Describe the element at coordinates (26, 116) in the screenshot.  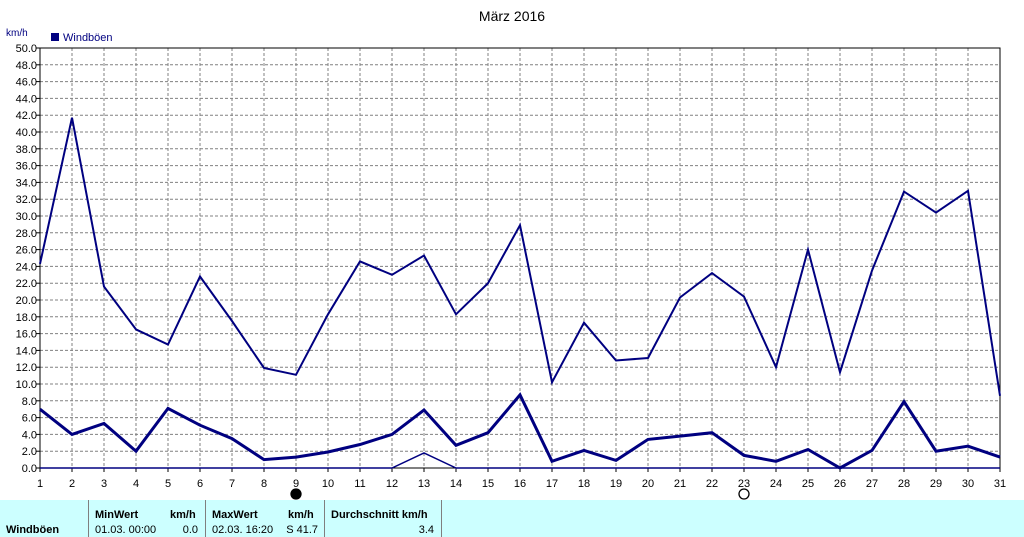
I see `y-tick-label: 42.0` at that location.